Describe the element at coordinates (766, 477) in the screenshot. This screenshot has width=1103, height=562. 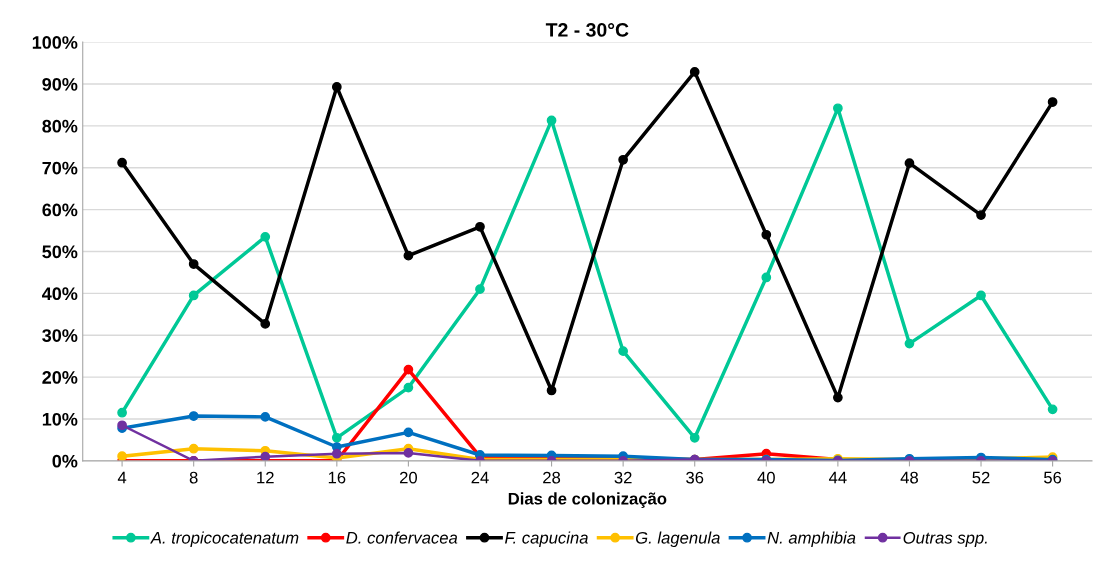
I see `x-tick-label: 40` at that location.